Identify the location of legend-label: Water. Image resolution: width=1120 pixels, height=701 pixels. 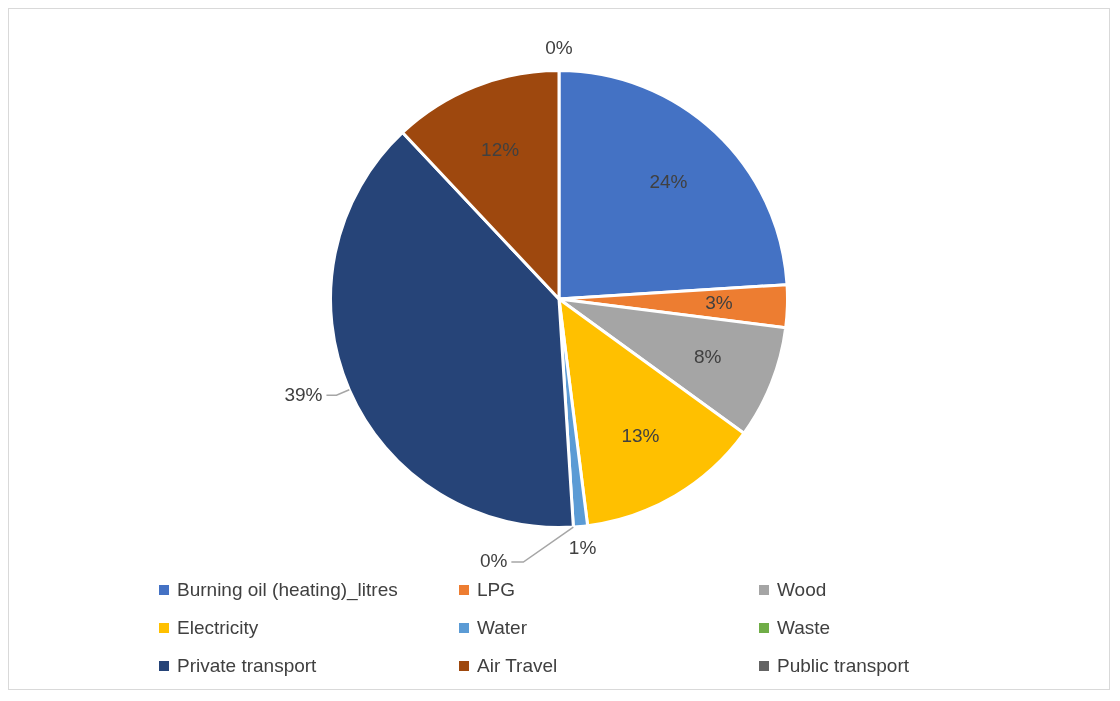
(502, 628).